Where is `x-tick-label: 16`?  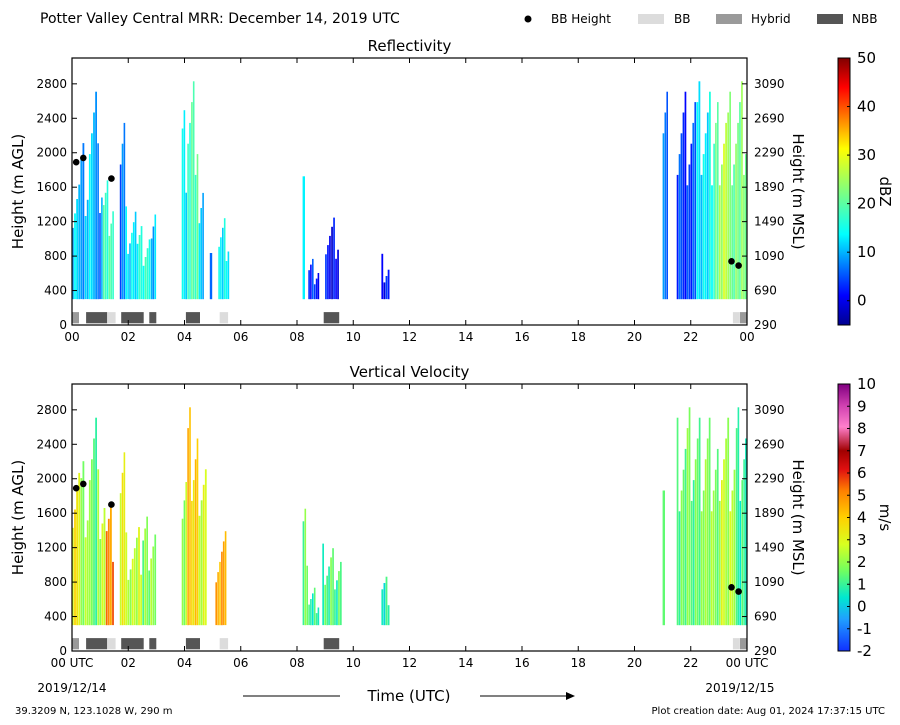
x-tick-label: 16 is located at coordinates (521, 663).